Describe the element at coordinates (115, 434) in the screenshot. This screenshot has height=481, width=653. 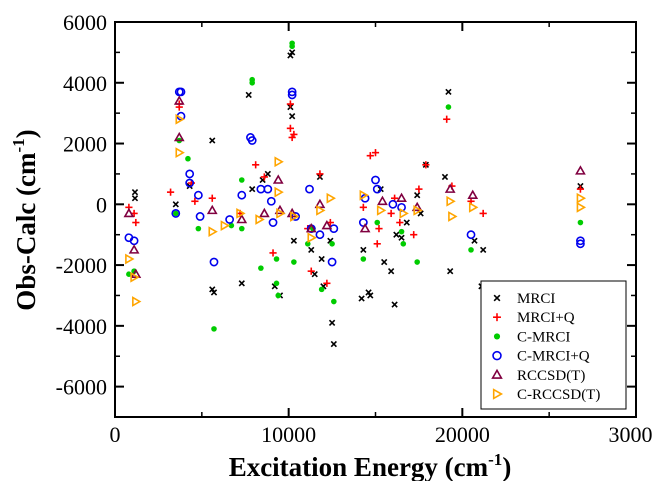
I see `x-tick-label: 0` at that location.